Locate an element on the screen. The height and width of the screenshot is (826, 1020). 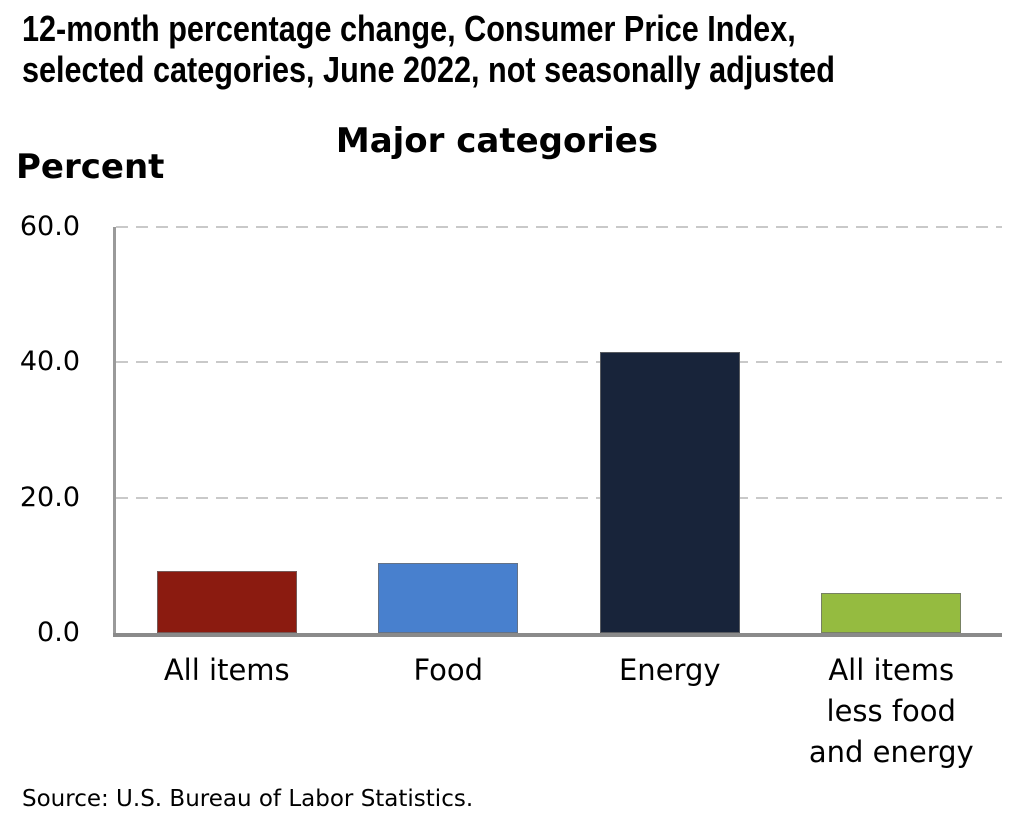
bar-all-items-less-food-and-energy is located at coordinates (891, 613).